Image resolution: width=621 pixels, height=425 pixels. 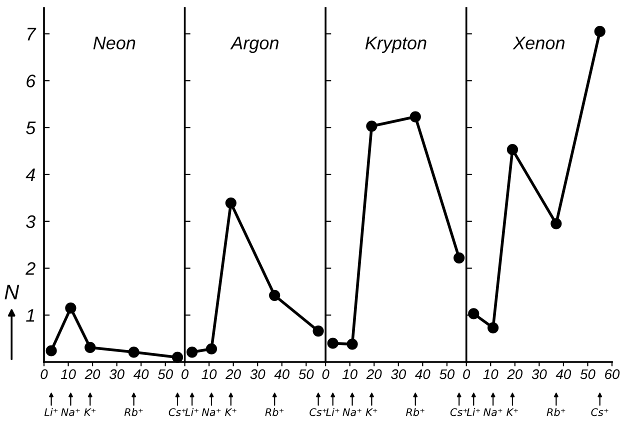 What do you see at coordinates (31, 268) in the screenshot?
I see `y-tick-label: 2` at bounding box center [31, 268].